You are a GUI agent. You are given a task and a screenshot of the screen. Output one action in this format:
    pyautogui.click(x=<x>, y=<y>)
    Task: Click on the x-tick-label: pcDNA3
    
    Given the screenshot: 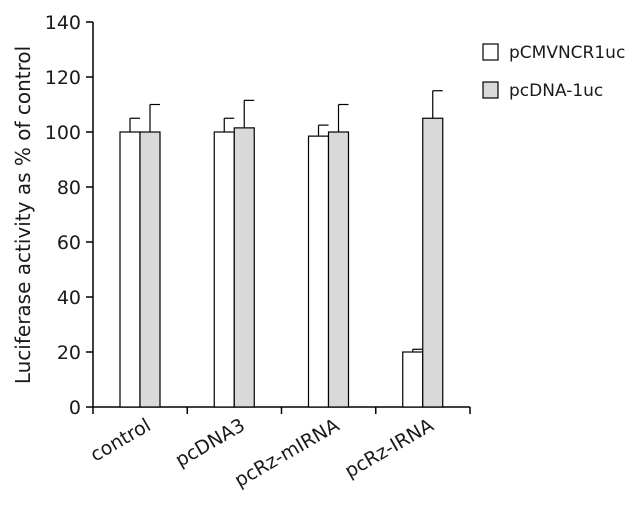 What is the action you would take?
    pyautogui.click(x=210, y=442)
    